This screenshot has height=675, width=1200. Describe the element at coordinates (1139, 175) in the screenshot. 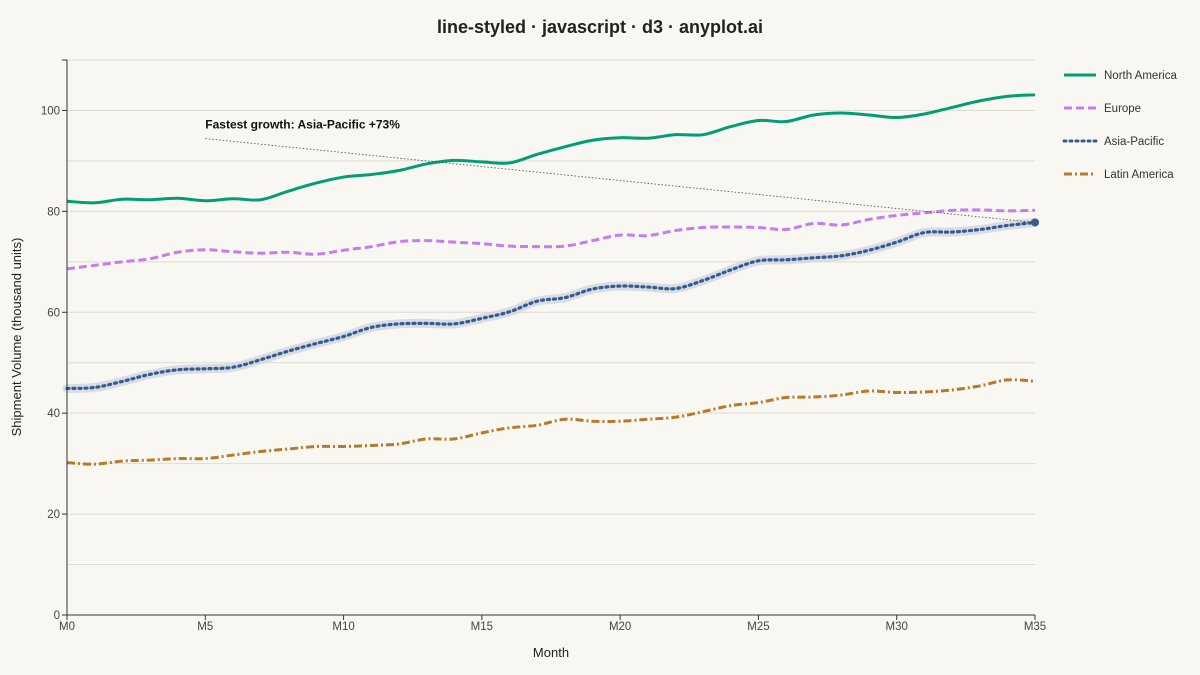

I see `legend-label: Latin America` at that location.